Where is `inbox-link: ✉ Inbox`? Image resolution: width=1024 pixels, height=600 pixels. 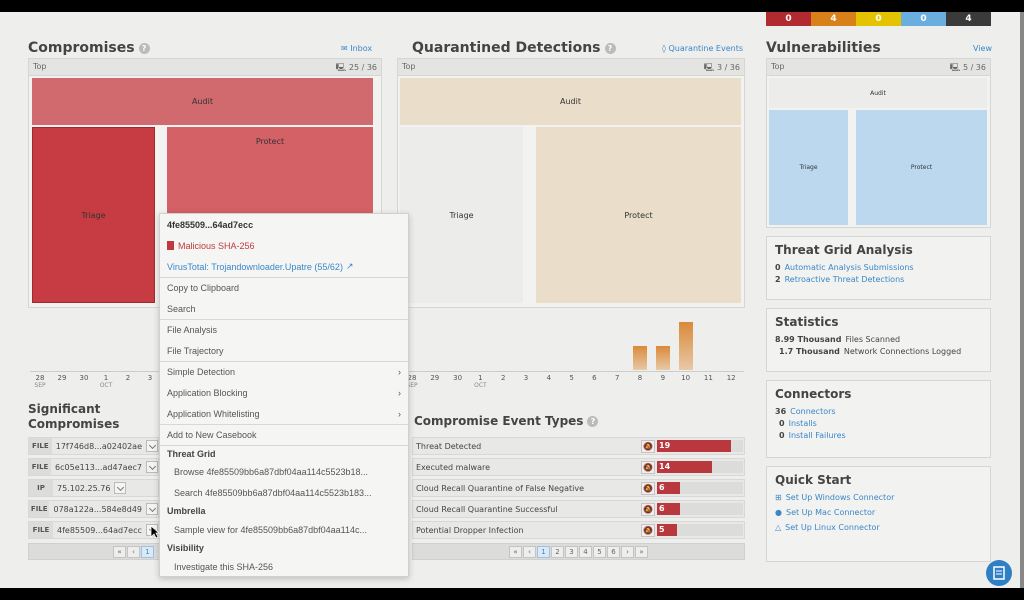
inbox-link: ✉ Inbox is located at coordinates (357, 48).